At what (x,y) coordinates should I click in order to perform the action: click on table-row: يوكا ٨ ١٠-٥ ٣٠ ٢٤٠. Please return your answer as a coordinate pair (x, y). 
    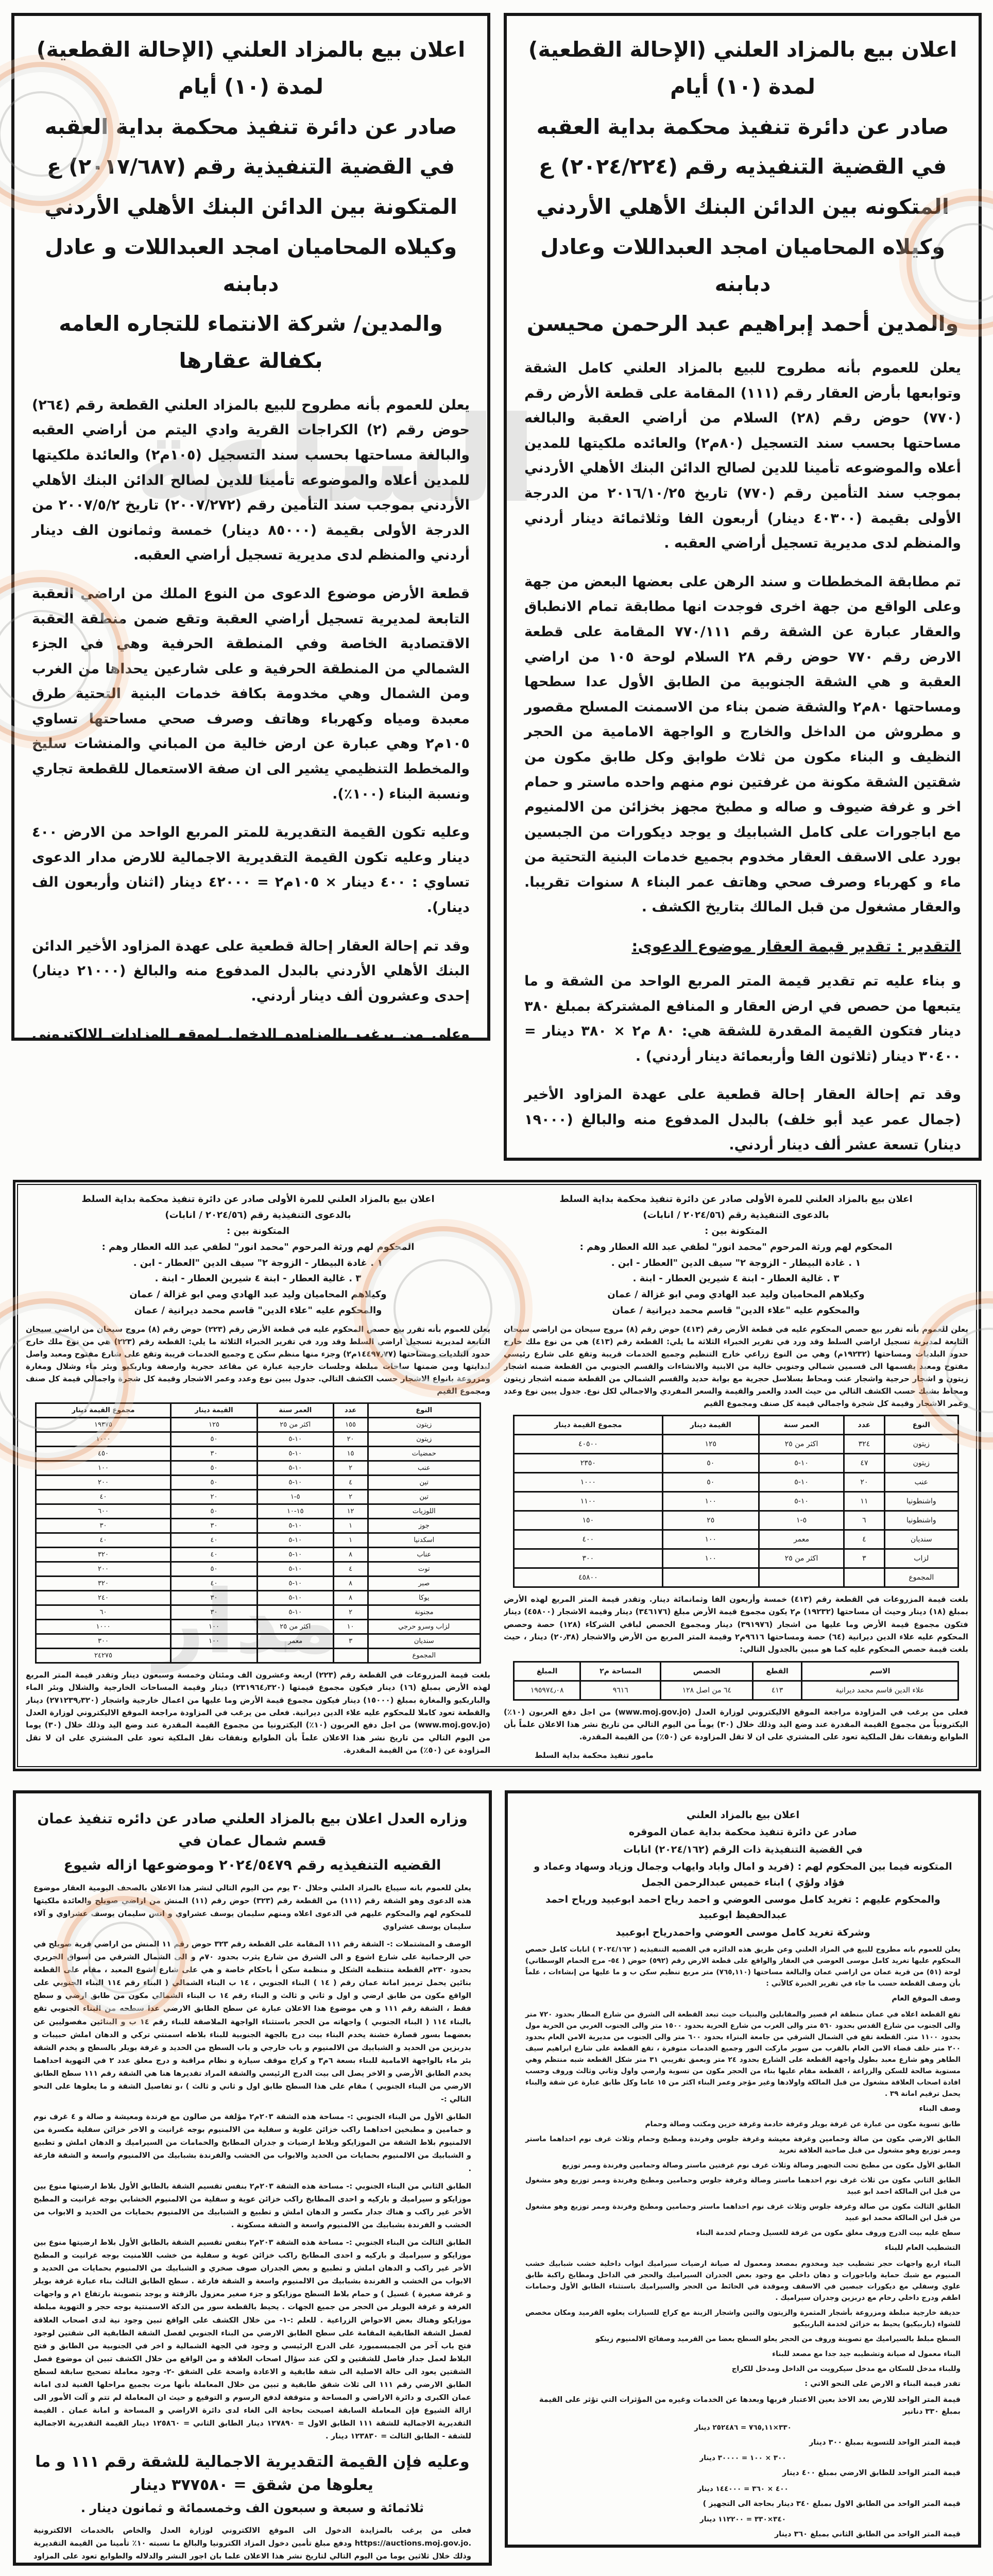
    Looking at the image, I should click on (258, 1598).